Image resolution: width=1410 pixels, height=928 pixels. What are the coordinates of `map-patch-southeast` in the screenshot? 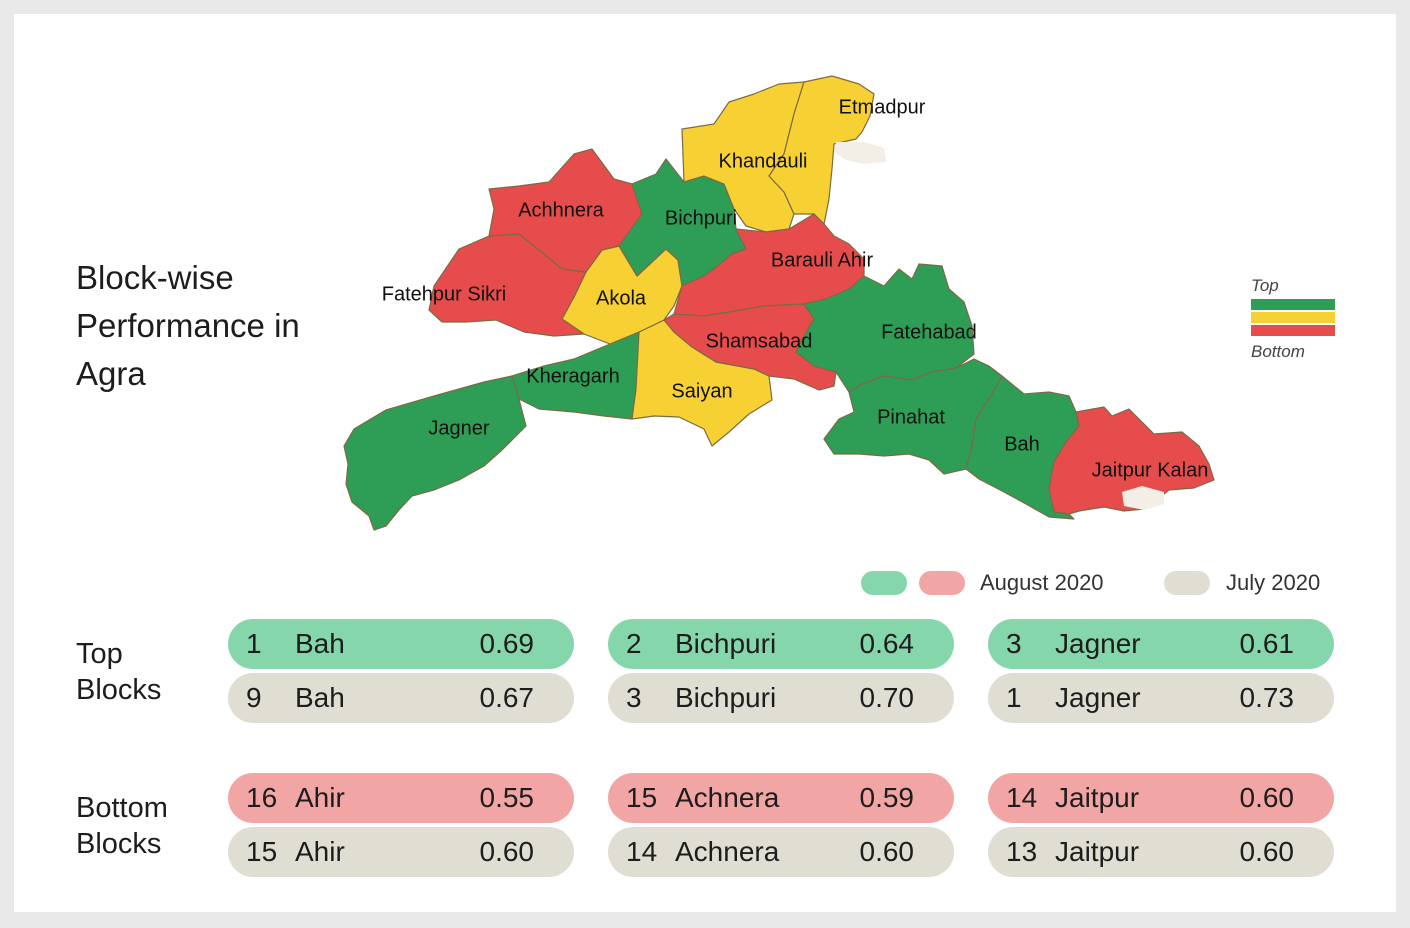 It's located at (1143, 498).